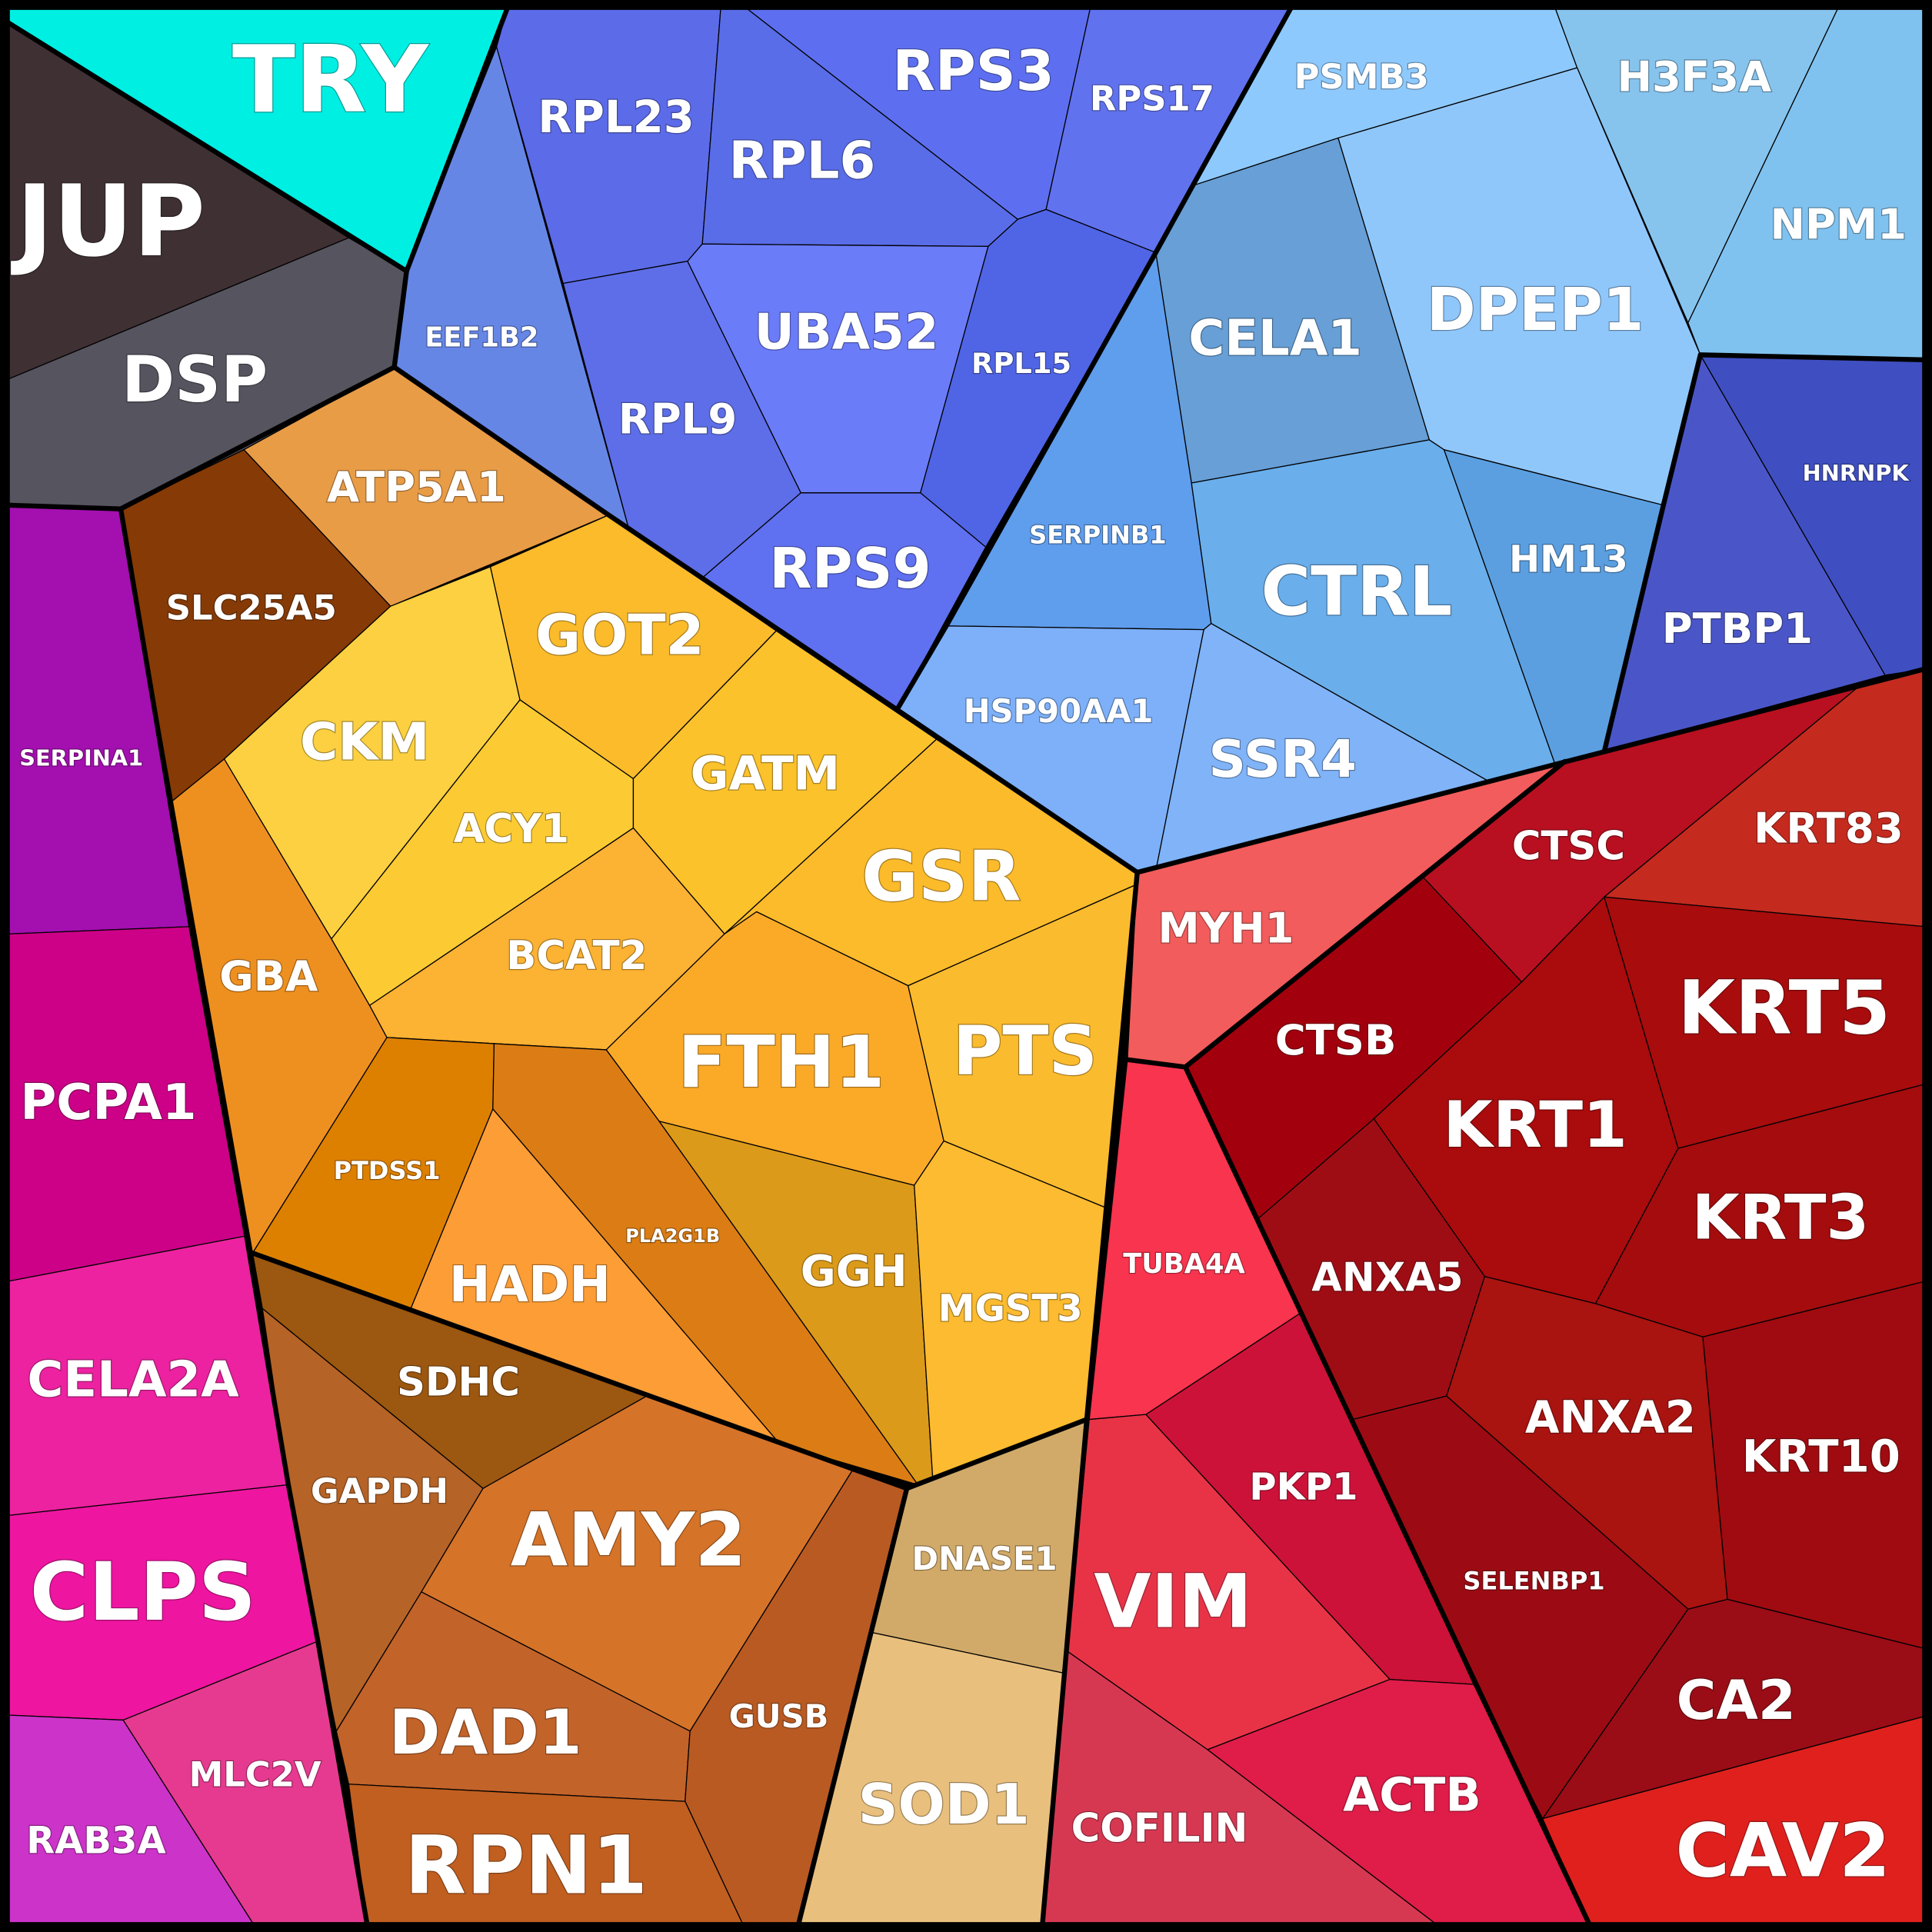 The image size is (1932, 1932). What do you see at coordinates (1361, 76) in the screenshot?
I see `cell-label: PSMB3` at bounding box center [1361, 76].